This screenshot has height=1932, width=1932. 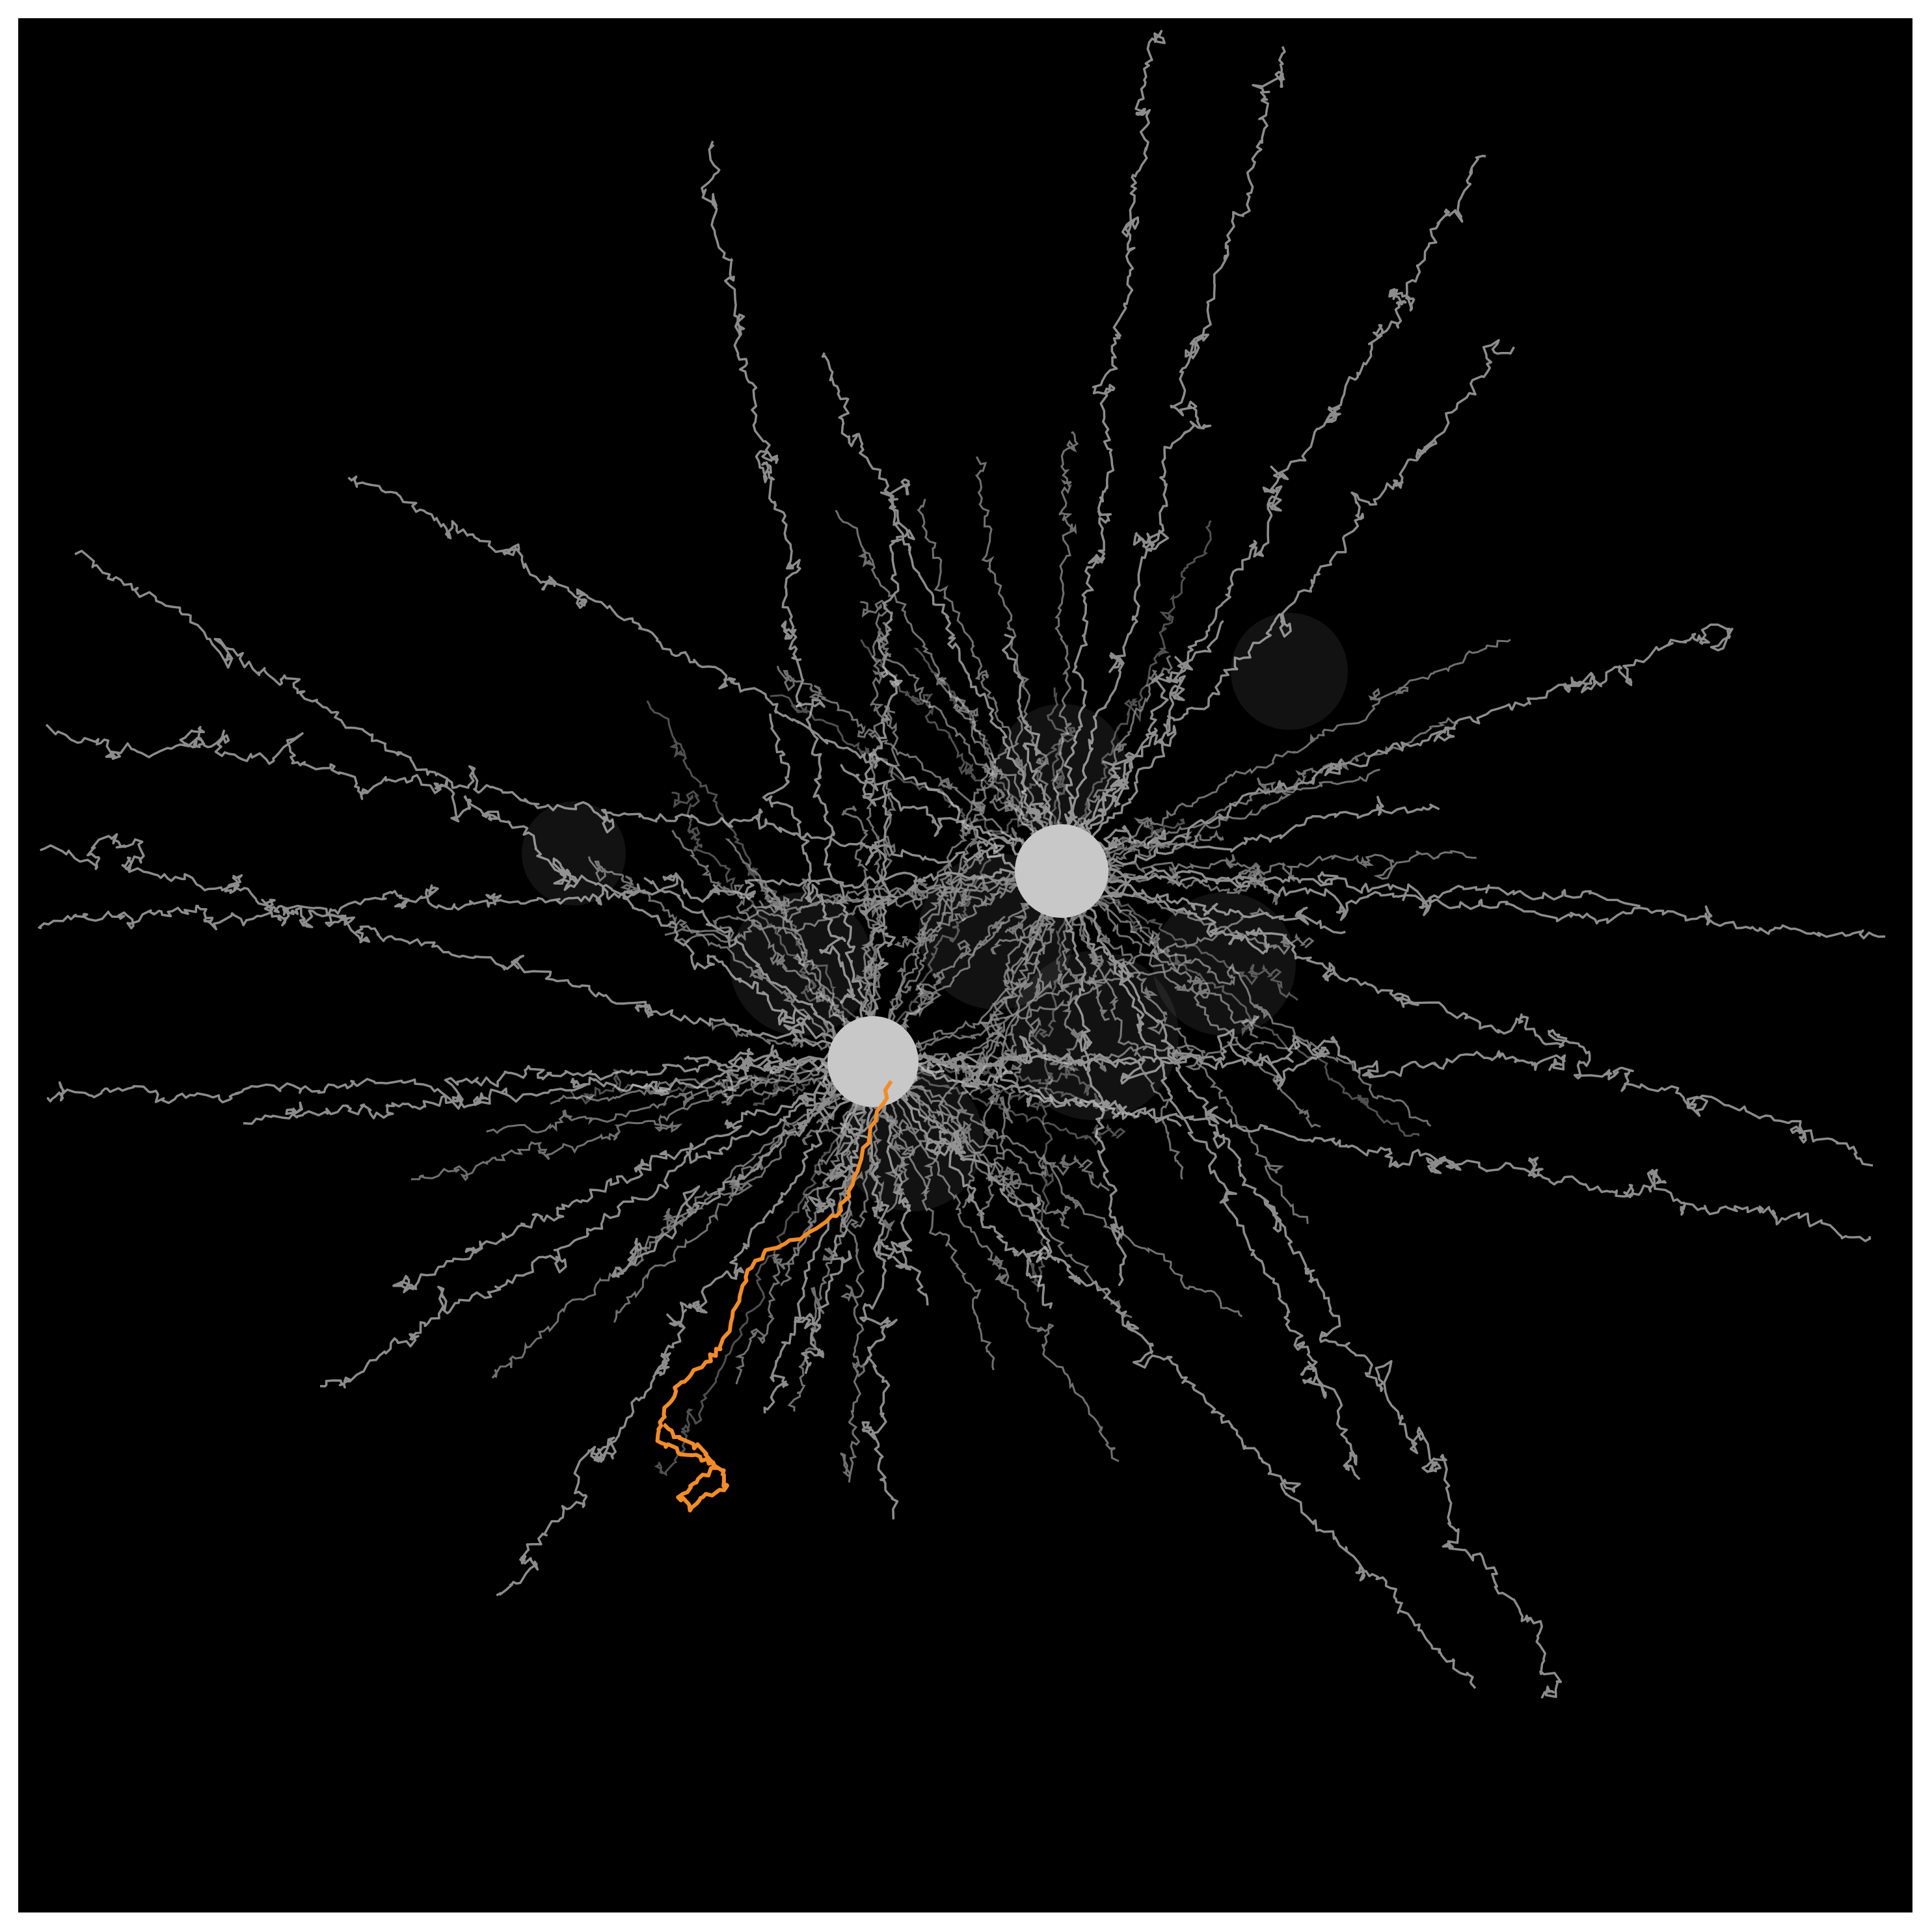 What do you see at coordinates (873, 1061) in the screenshot?
I see `lower-left-source` at bounding box center [873, 1061].